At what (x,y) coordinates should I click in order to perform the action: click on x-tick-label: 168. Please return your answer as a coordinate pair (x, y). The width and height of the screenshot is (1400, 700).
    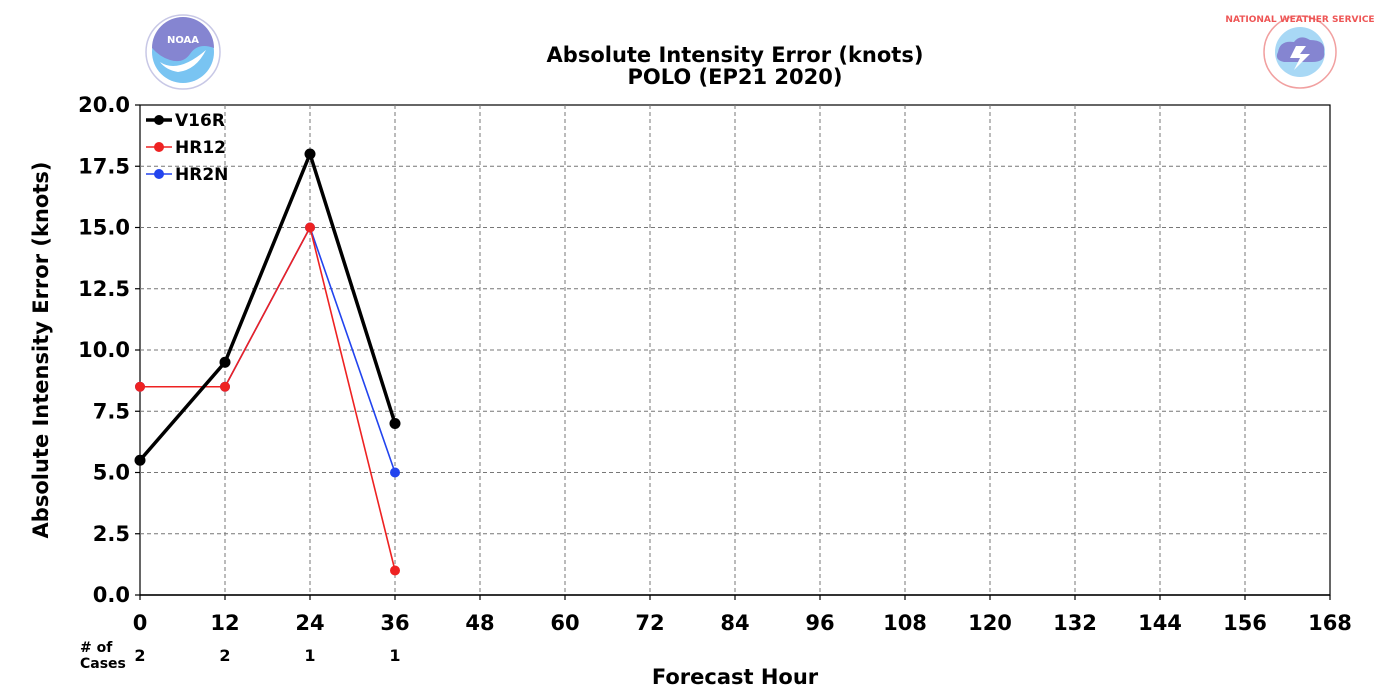
    Looking at the image, I should click on (1330, 623).